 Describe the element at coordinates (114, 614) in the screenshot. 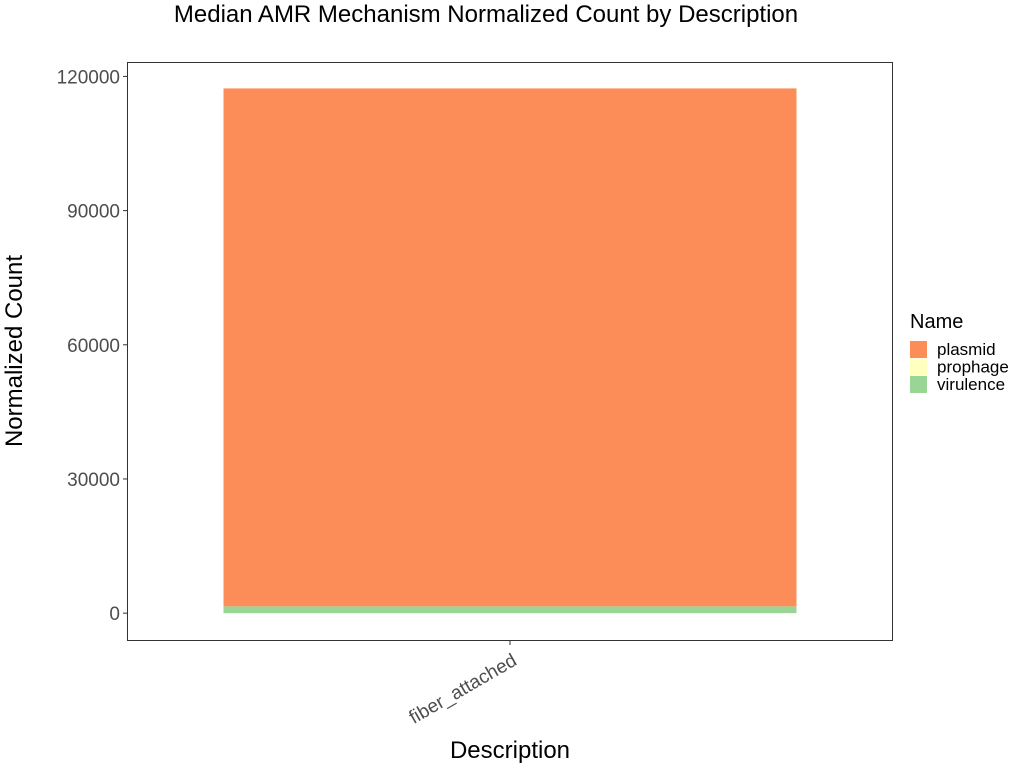

I see `y-tick-label: 0` at that location.